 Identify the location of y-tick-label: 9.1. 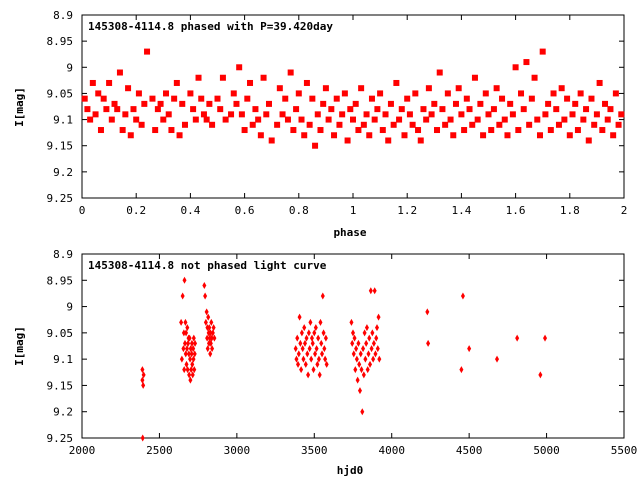
(63, 359).